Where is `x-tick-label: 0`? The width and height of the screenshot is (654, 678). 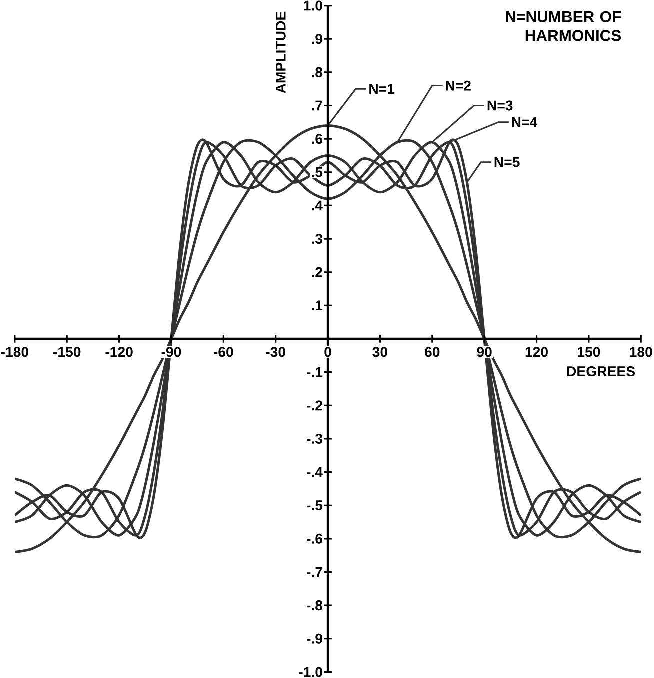
x-tick-label: 0 is located at coordinates (328, 352).